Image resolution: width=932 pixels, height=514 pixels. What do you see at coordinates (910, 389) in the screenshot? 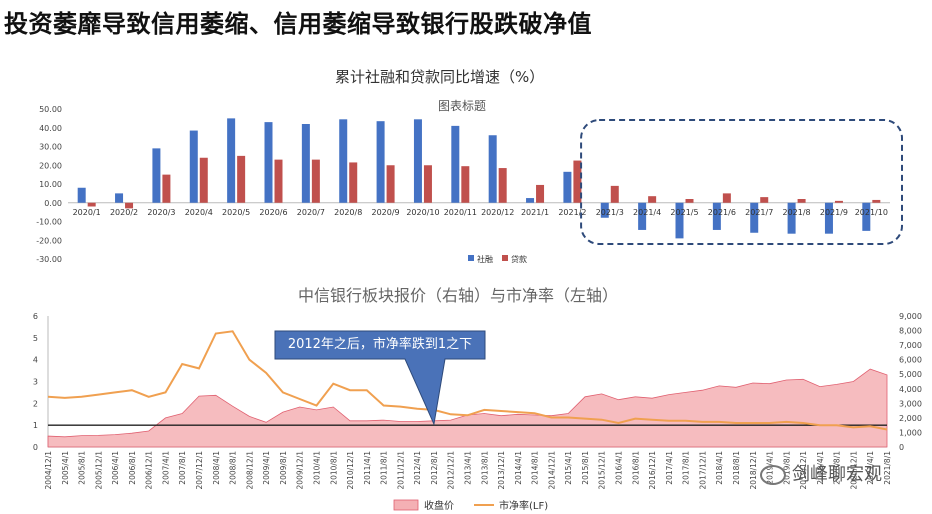
I see `right-tick-label: 4,000` at bounding box center [910, 389].